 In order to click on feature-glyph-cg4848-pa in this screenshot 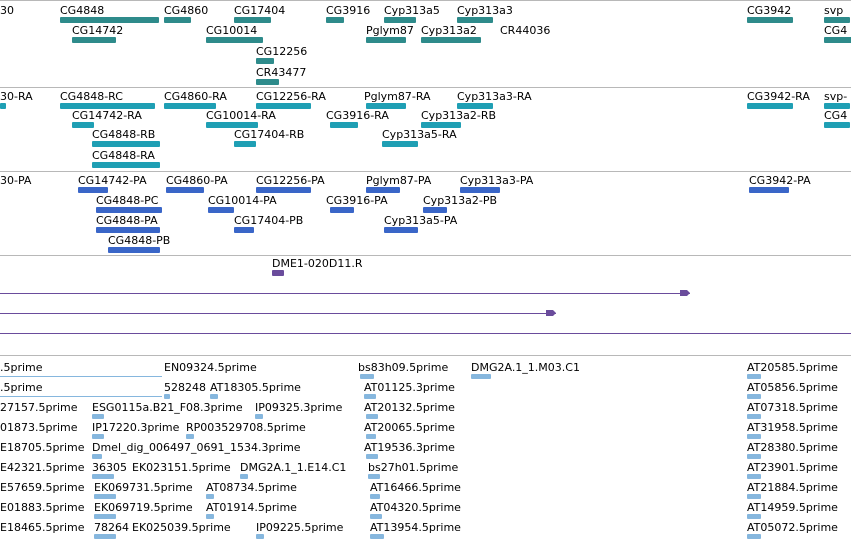, I will do `click(128, 230)`.